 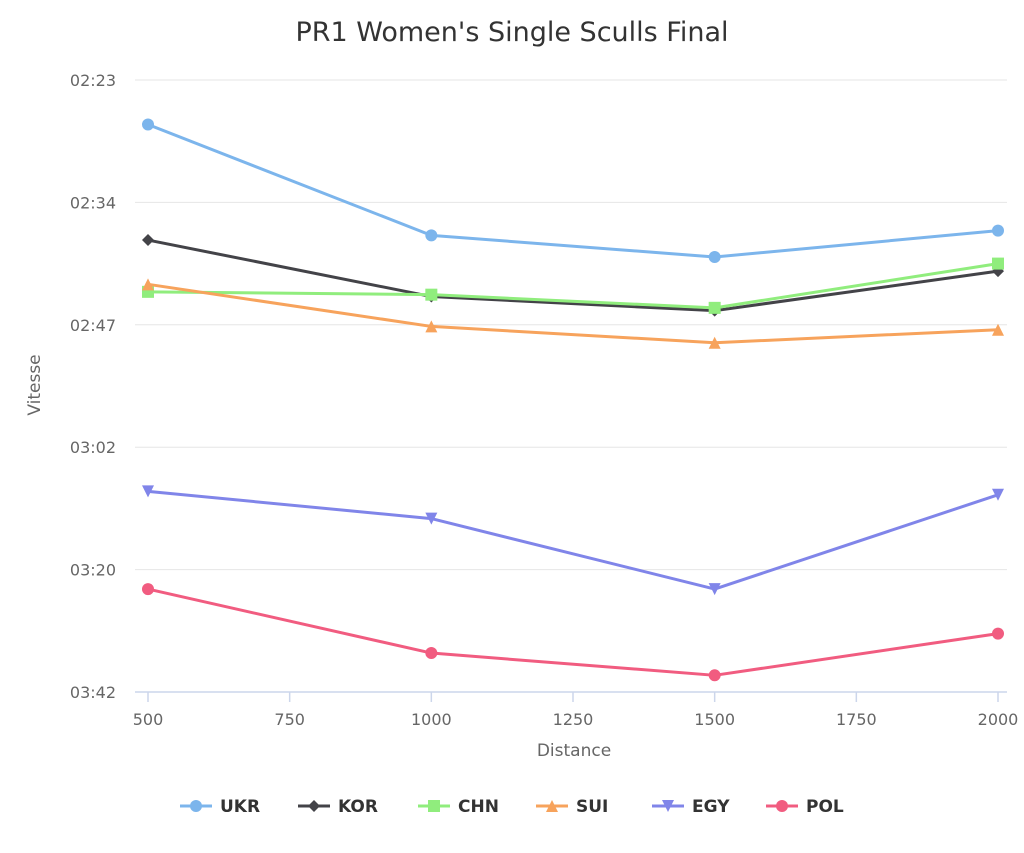 What do you see at coordinates (572, 807) in the screenshot?
I see `legend-item-sui: SUI` at bounding box center [572, 807].